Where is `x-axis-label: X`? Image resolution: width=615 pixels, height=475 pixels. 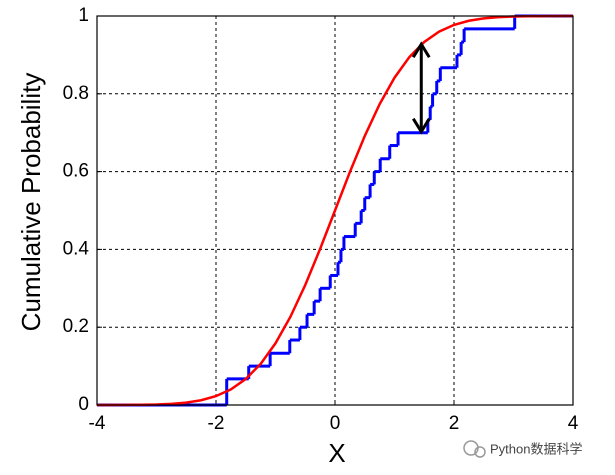 x-axis-label: X is located at coordinates (336, 453).